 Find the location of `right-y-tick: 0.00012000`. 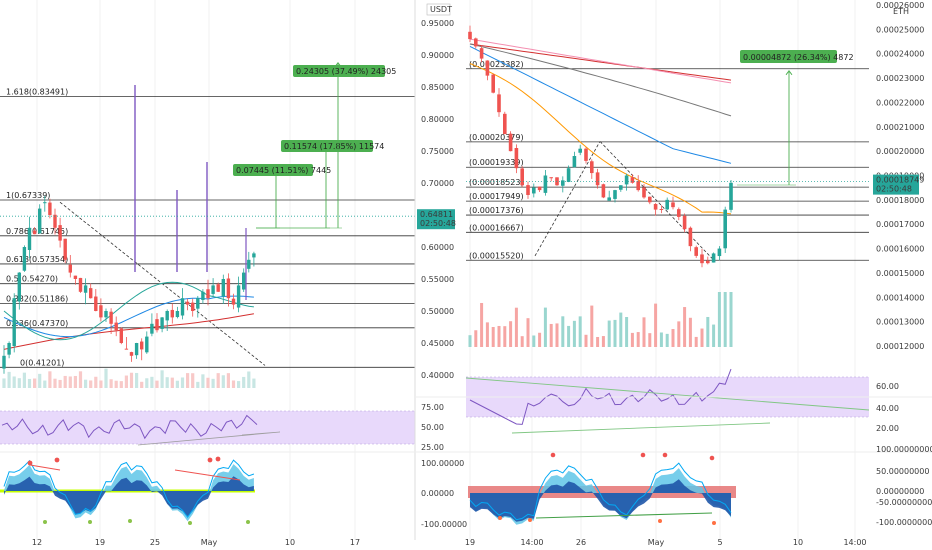

right-y-tick: 0.00012000 is located at coordinates (900, 346).